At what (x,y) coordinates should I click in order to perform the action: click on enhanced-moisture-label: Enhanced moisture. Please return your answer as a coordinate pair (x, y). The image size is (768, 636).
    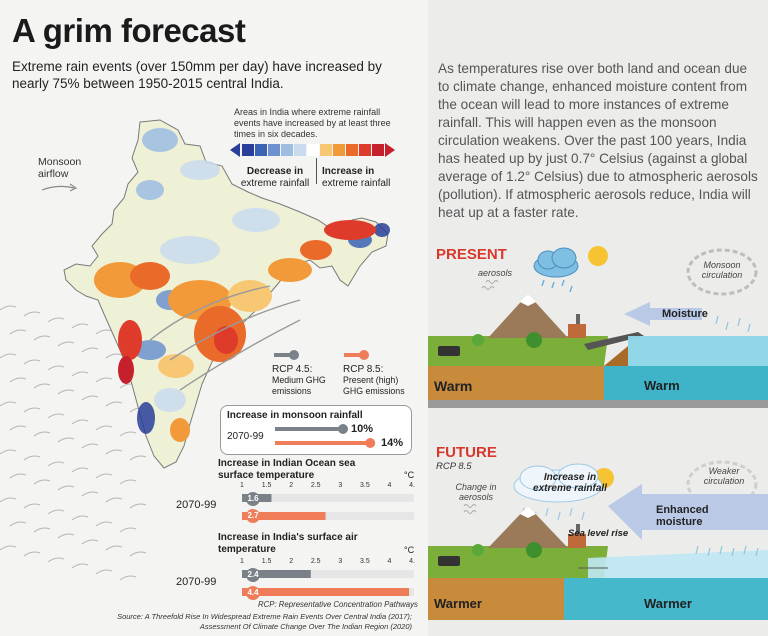
    Looking at the image, I should click on (682, 516).